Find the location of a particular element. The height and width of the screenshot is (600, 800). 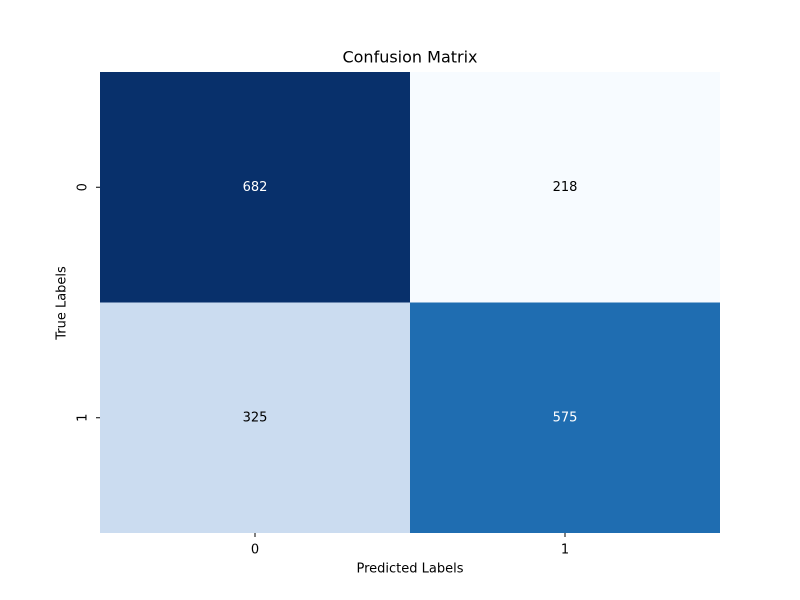

cell-label: 218 is located at coordinates (565, 187).